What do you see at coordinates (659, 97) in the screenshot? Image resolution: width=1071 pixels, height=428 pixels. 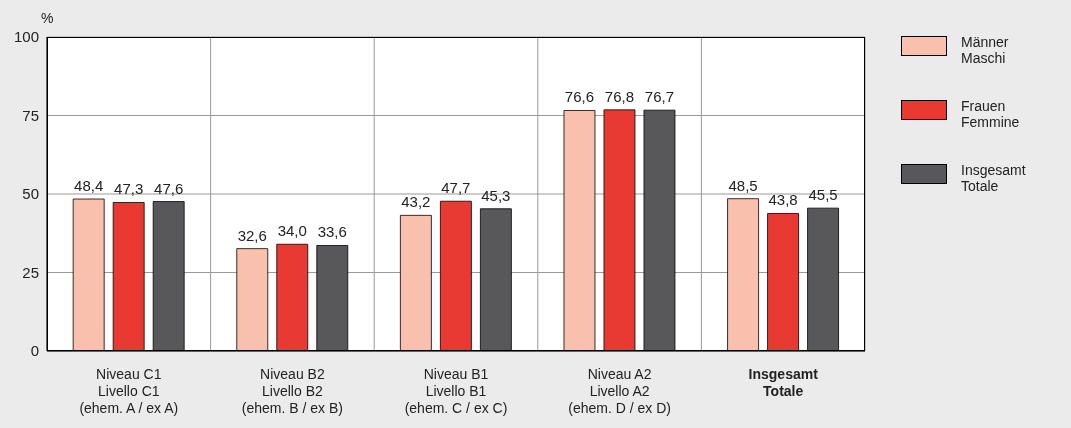 I see `data-label: 76,7` at bounding box center [659, 97].